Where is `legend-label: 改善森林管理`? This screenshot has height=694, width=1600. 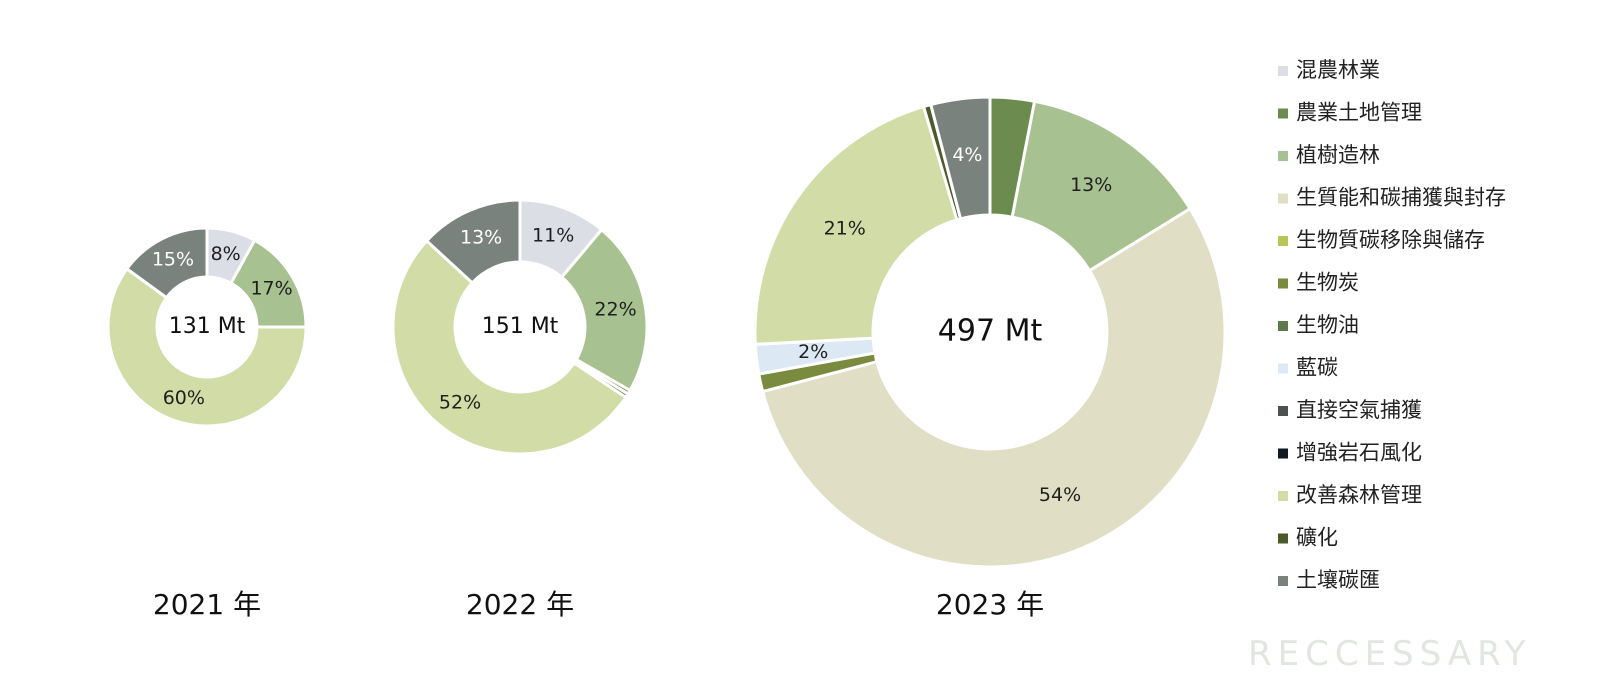 legend-label: 改善森林管理 is located at coordinates (1359, 495).